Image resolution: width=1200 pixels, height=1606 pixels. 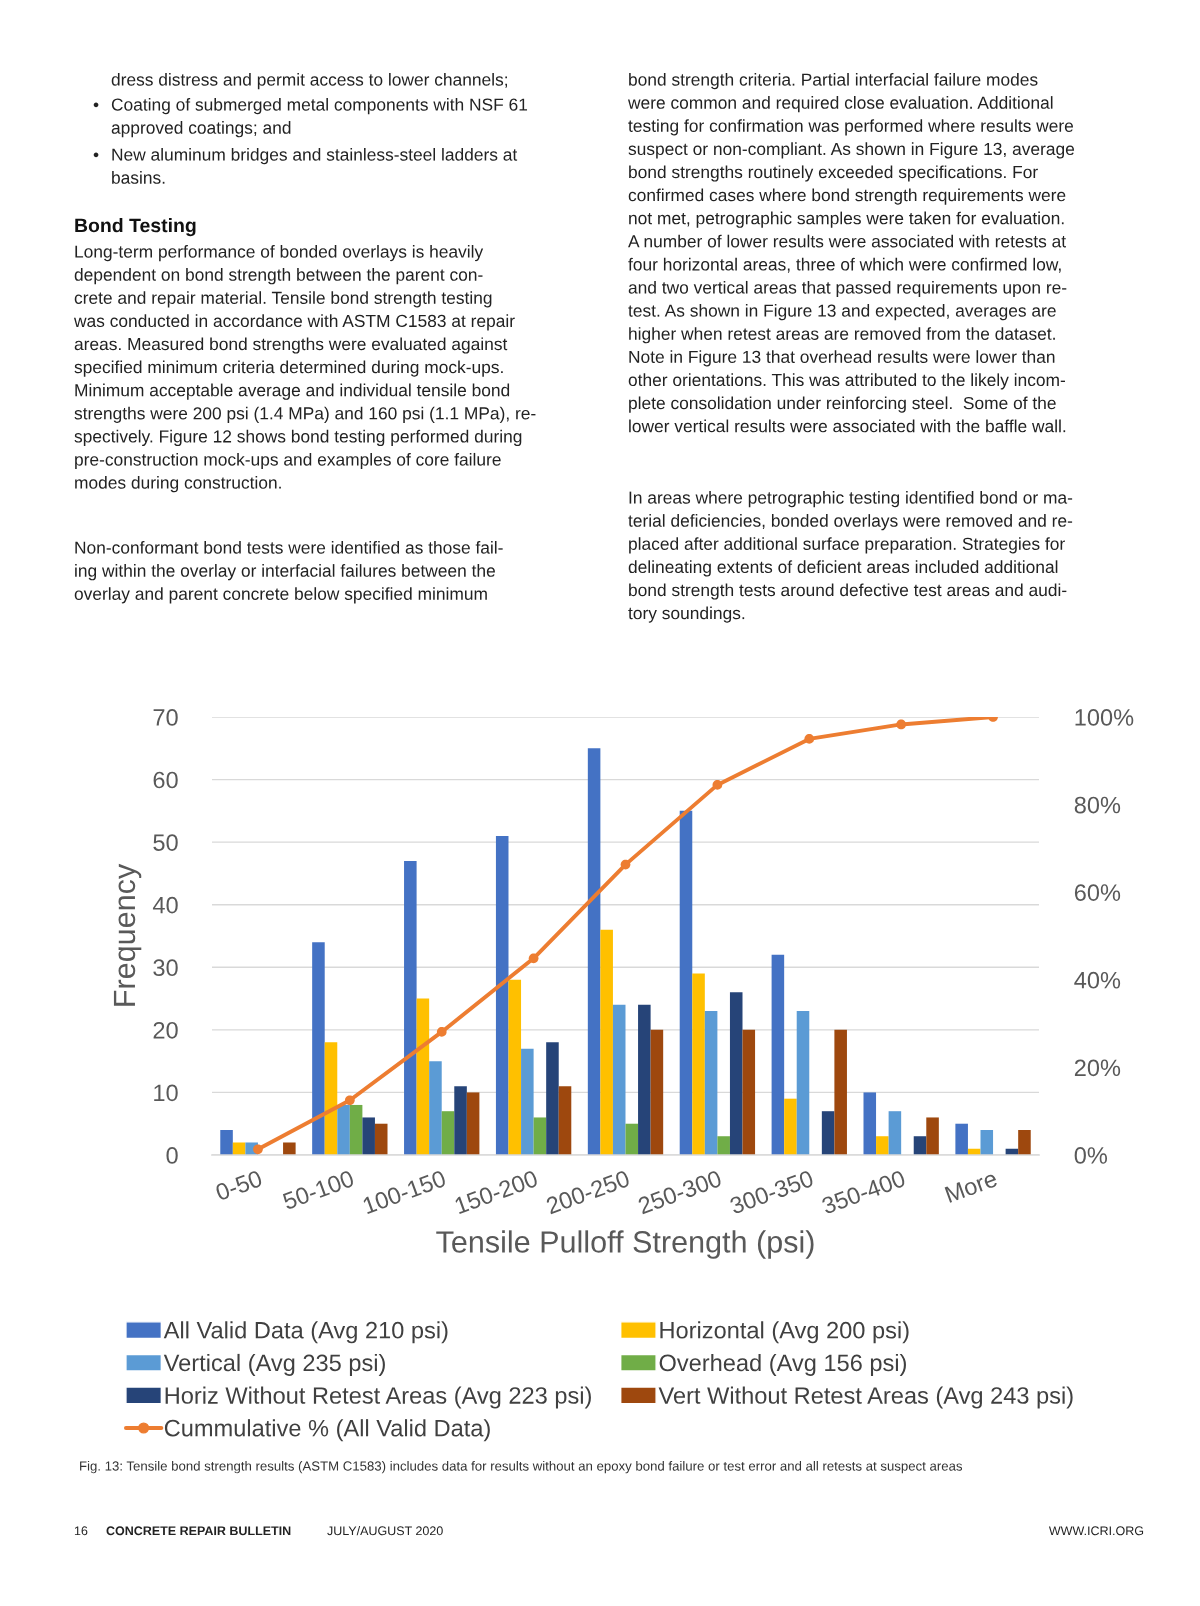 I want to click on y-axis-title: Frequency, so click(x=127, y=934).